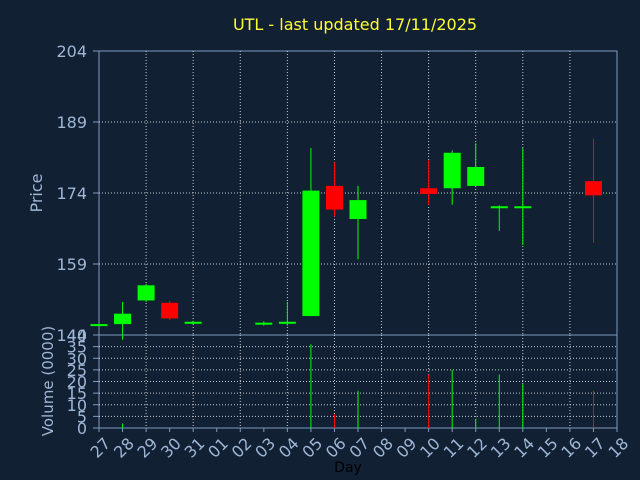 This screenshot has width=640, height=480. I want to click on chart-title: UTL - last updated 17/11/2025, so click(355, 24).